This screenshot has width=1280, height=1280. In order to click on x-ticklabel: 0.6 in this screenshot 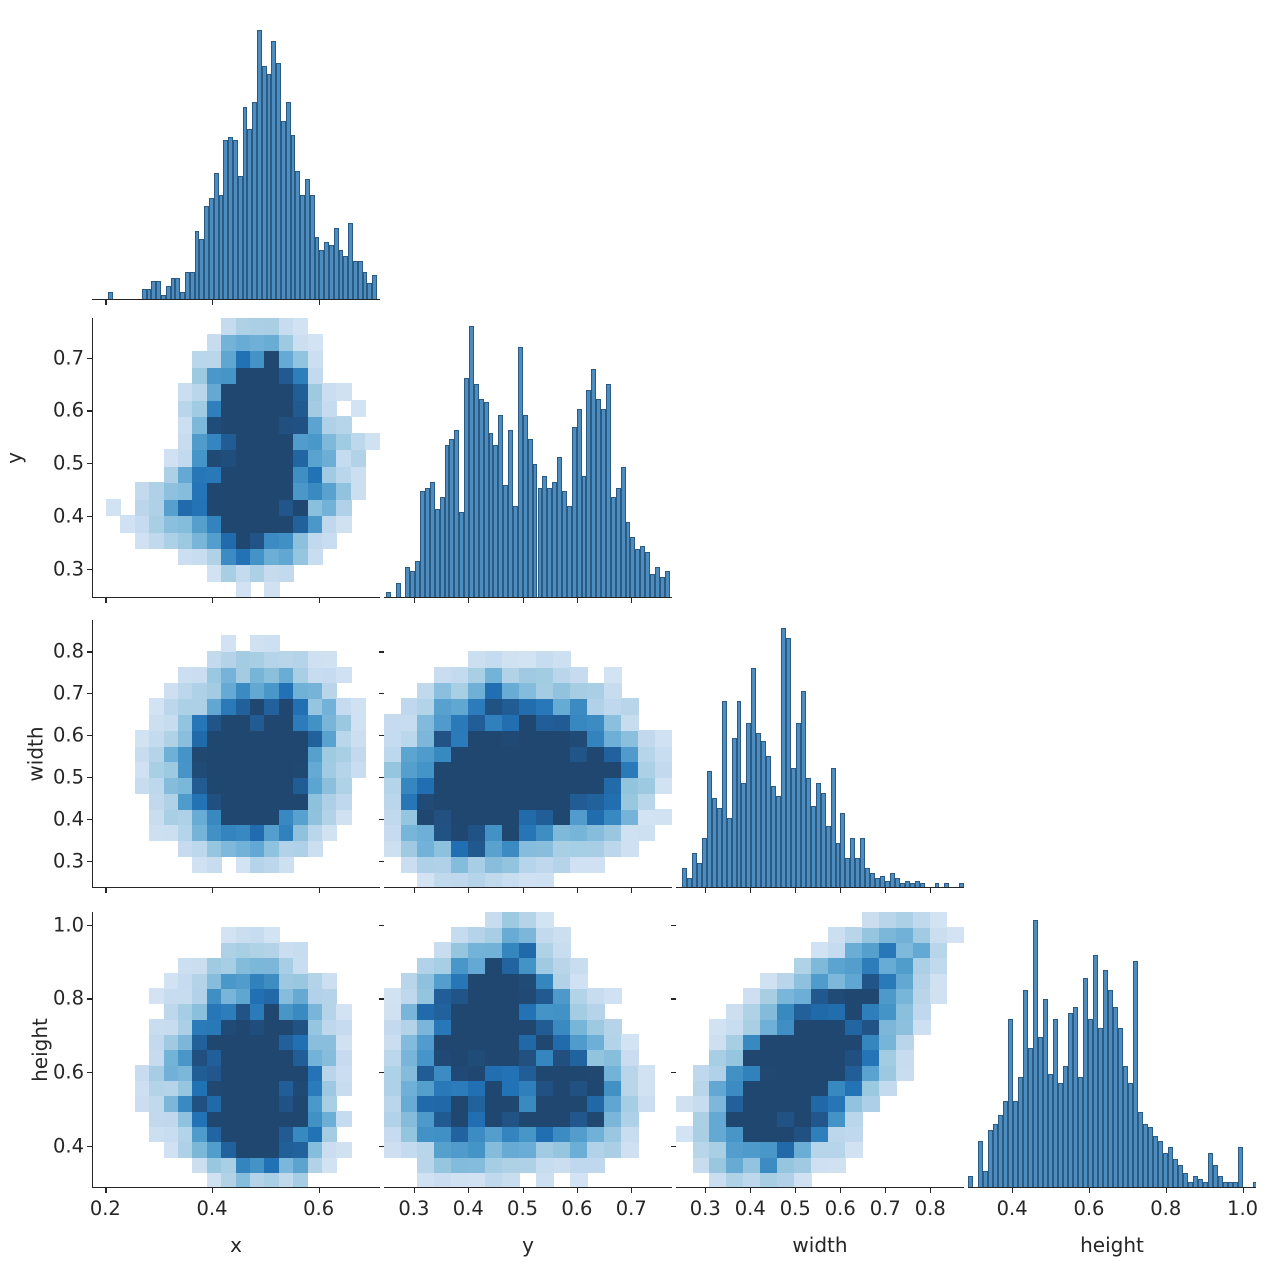, I will do `click(1089, 1208)`.